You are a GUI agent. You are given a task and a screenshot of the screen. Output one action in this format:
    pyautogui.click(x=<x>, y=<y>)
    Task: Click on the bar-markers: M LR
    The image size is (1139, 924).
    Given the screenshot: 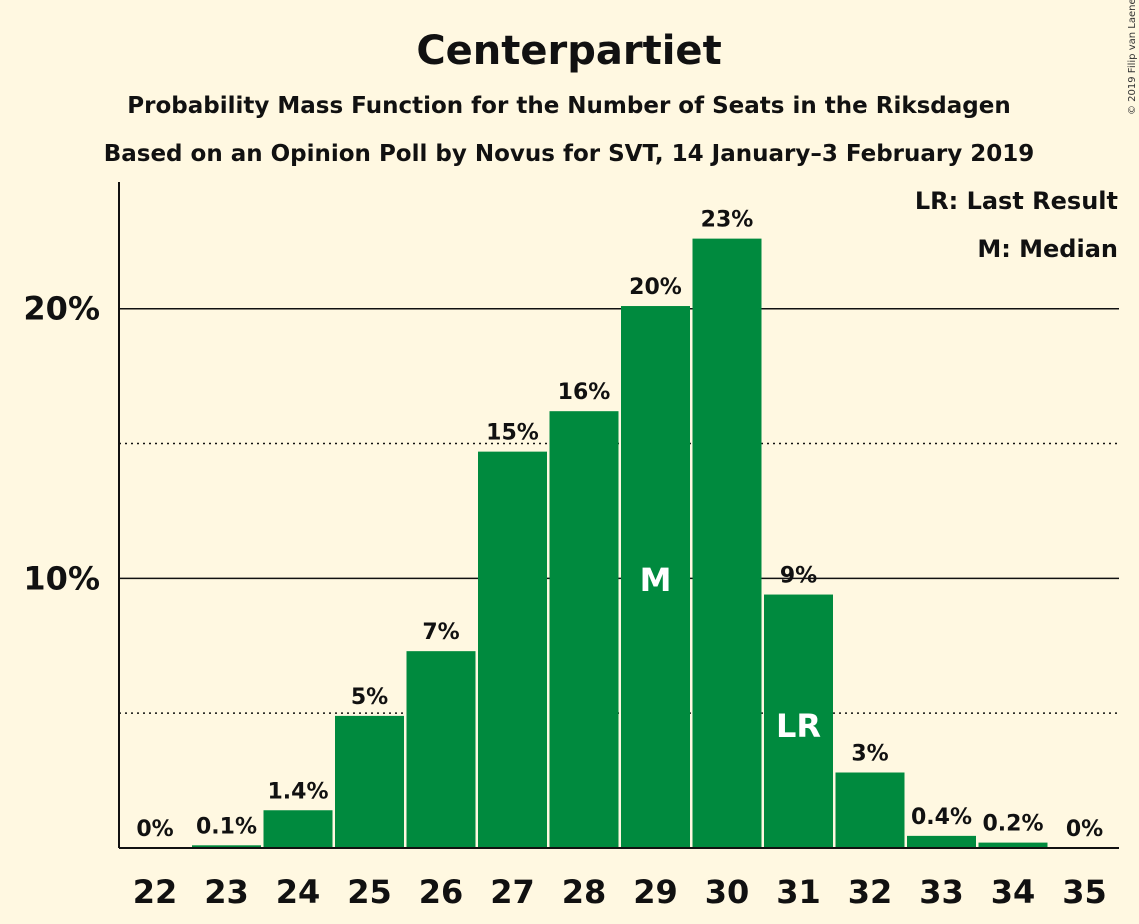 What is the action you would take?
    pyautogui.click(x=730, y=653)
    